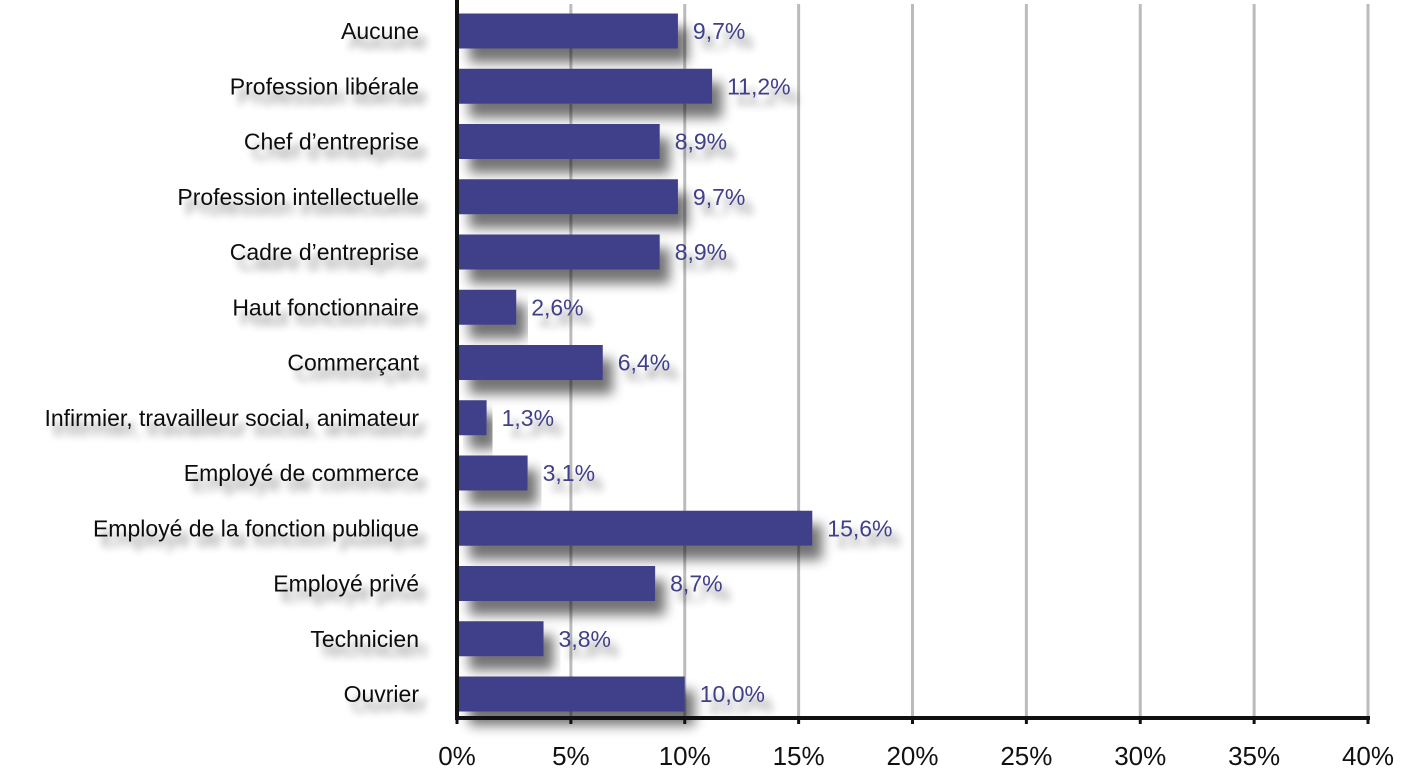 This screenshot has width=1409, height=782. What do you see at coordinates (1026, 756) in the screenshot?
I see `x-tick-label: 25%` at bounding box center [1026, 756].